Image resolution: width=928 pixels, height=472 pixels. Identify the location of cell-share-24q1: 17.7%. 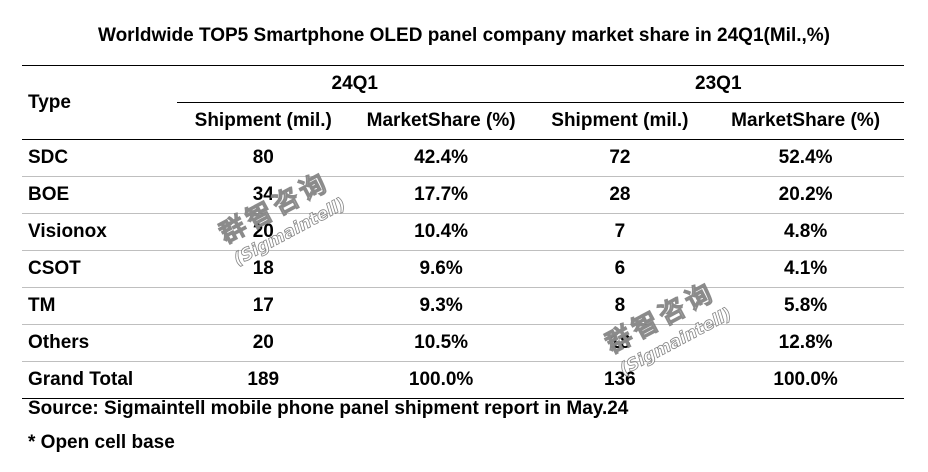
(441, 194).